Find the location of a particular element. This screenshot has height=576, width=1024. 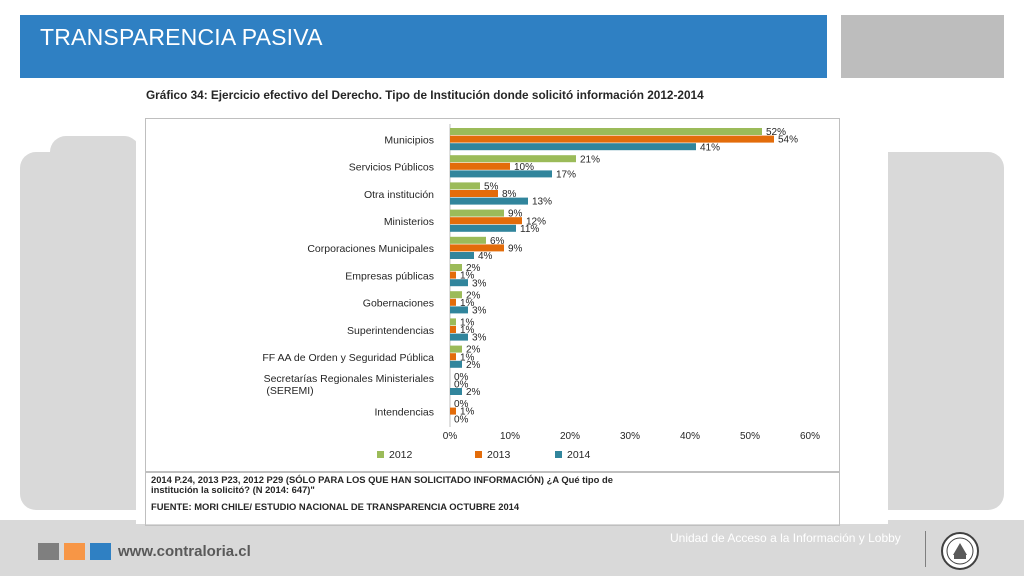

category-label: Empresas públicas is located at coordinates (389, 276).